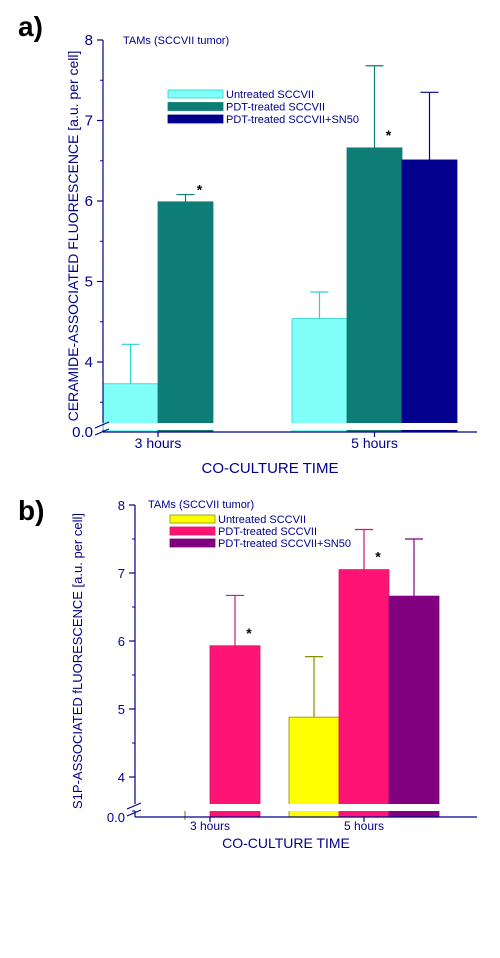 The image size is (500, 958). I want to click on panel-letter: b), so click(31, 510).